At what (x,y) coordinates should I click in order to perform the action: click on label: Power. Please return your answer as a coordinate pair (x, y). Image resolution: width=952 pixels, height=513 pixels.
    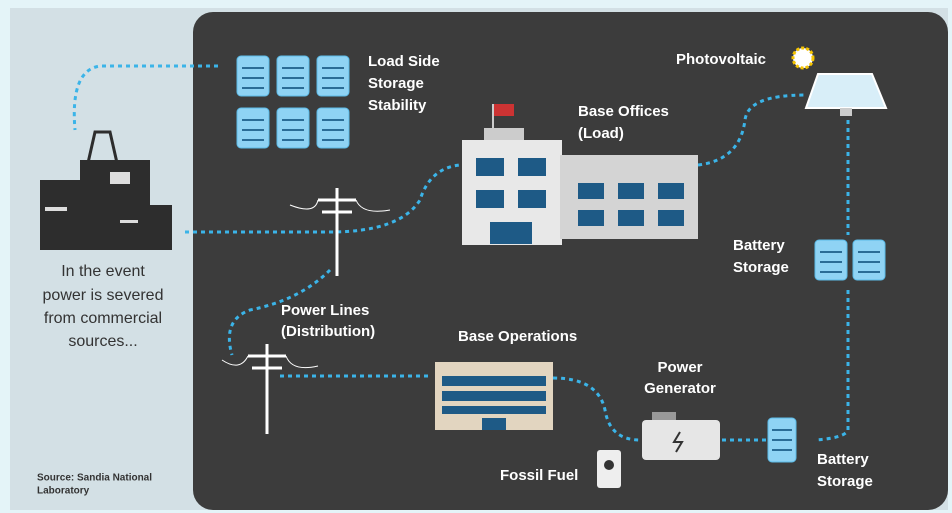
    Looking at the image, I should click on (679, 367).